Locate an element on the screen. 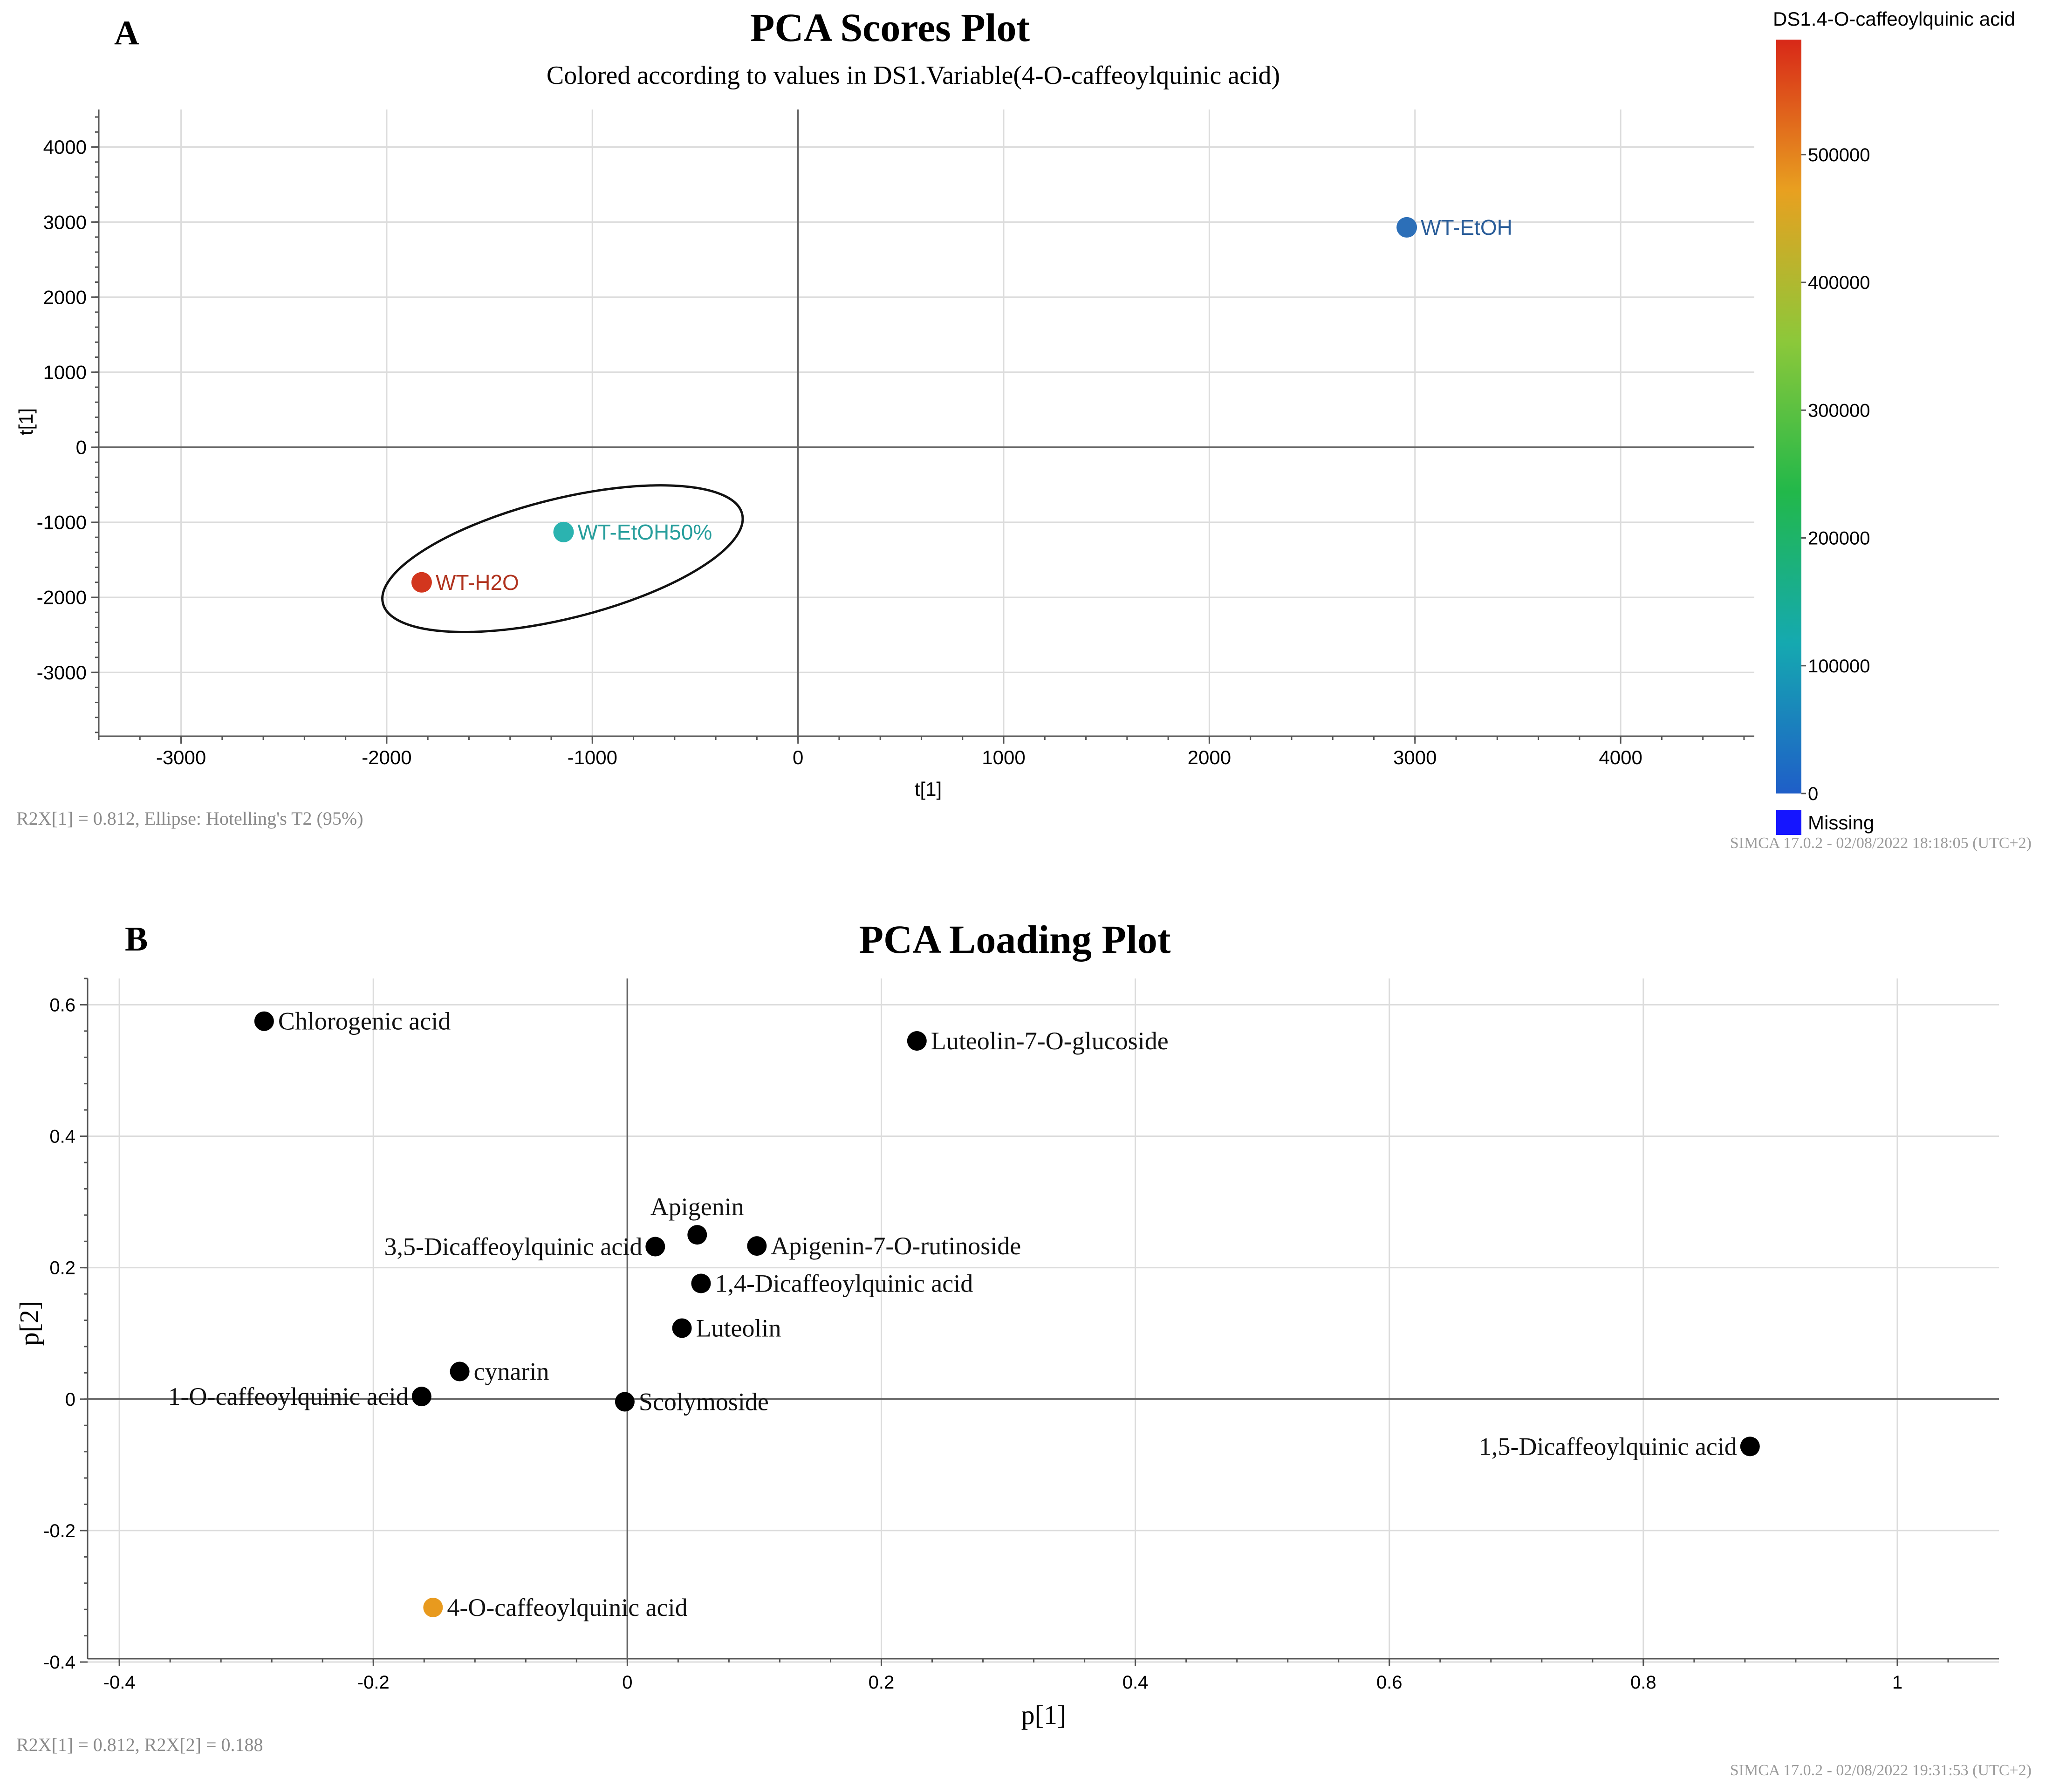 The width and height of the screenshot is (2046, 1792). missing-label: Missing is located at coordinates (1841, 823).